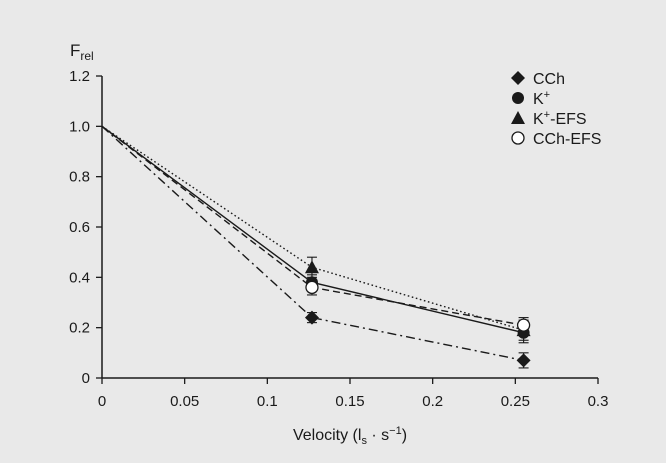 The width and height of the screenshot is (666, 463). What do you see at coordinates (531, 98) in the screenshot?
I see `legend-item-k: K+` at bounding box center [531, 98].